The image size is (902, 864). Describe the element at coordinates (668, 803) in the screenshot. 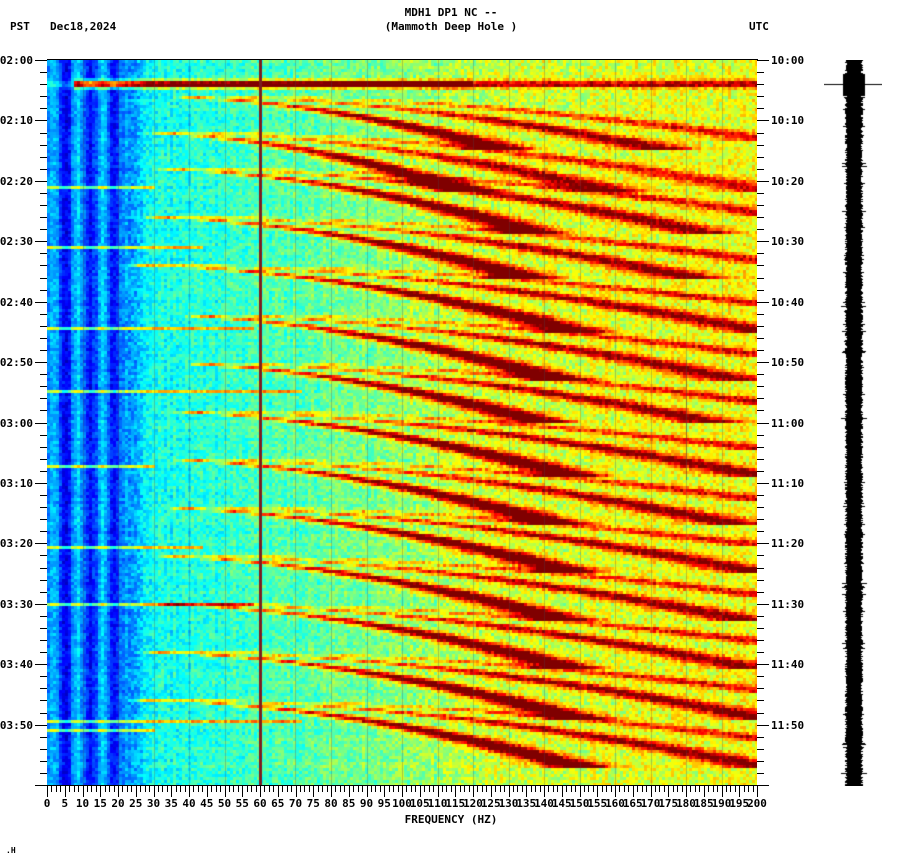

I see `x-axis-frequency-label: 175` at that location.